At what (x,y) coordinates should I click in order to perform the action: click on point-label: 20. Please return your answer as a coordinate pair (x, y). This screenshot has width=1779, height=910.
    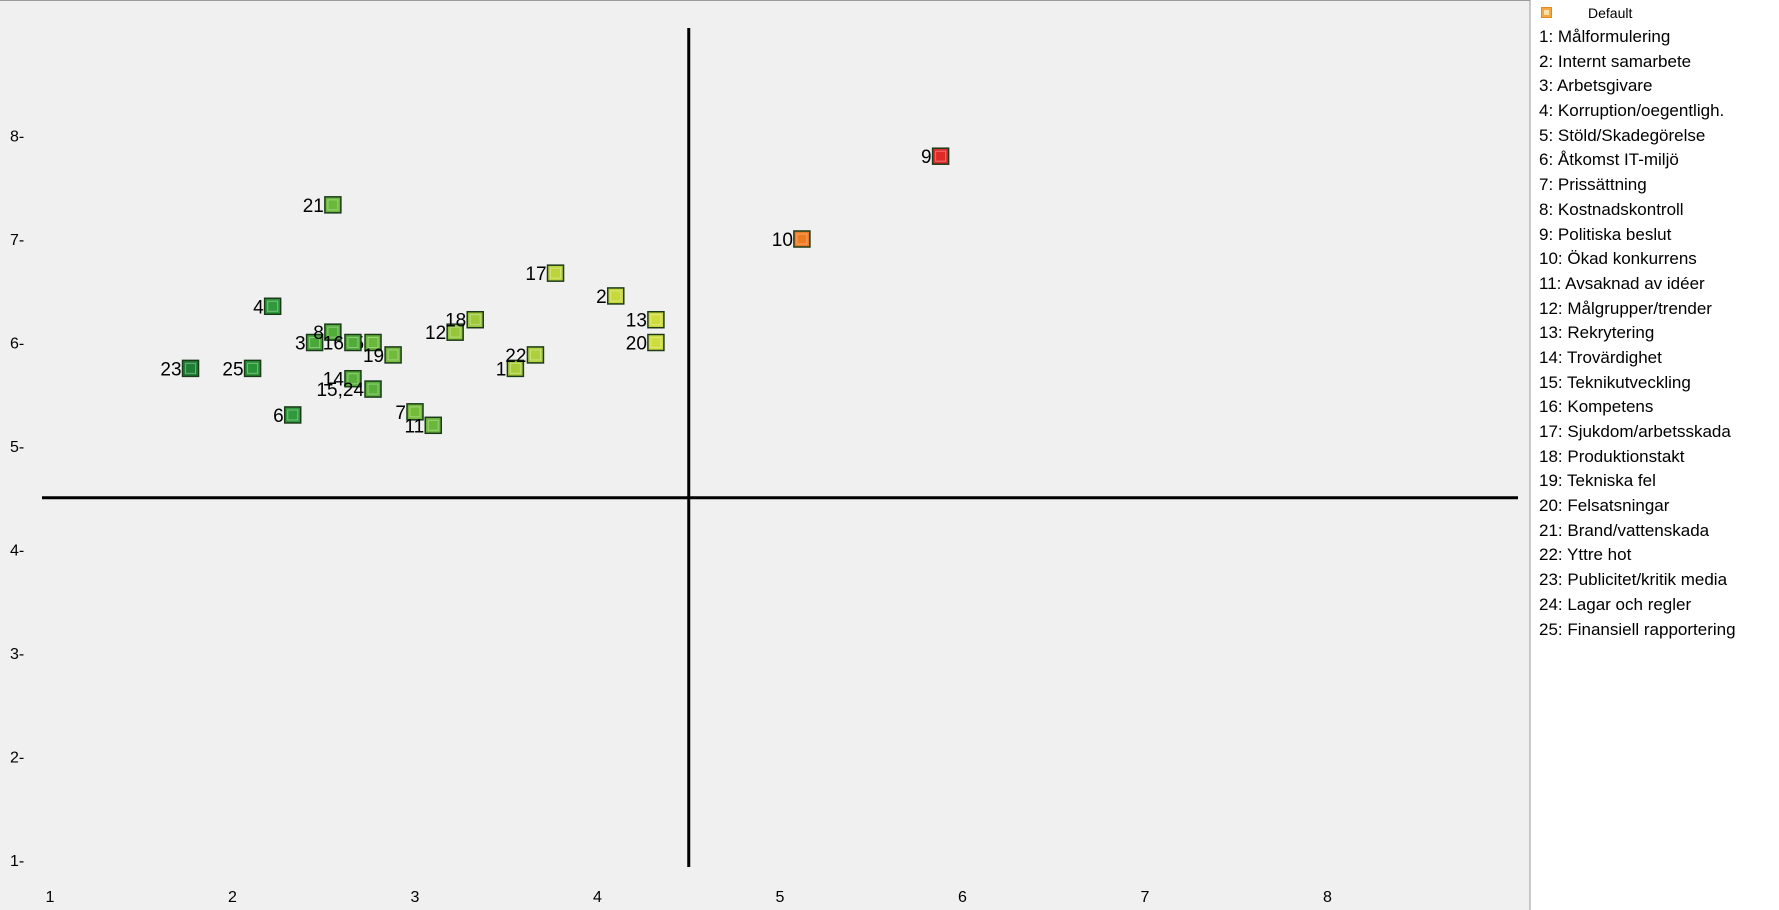
    Looking at the image, I should click on (636, 344).